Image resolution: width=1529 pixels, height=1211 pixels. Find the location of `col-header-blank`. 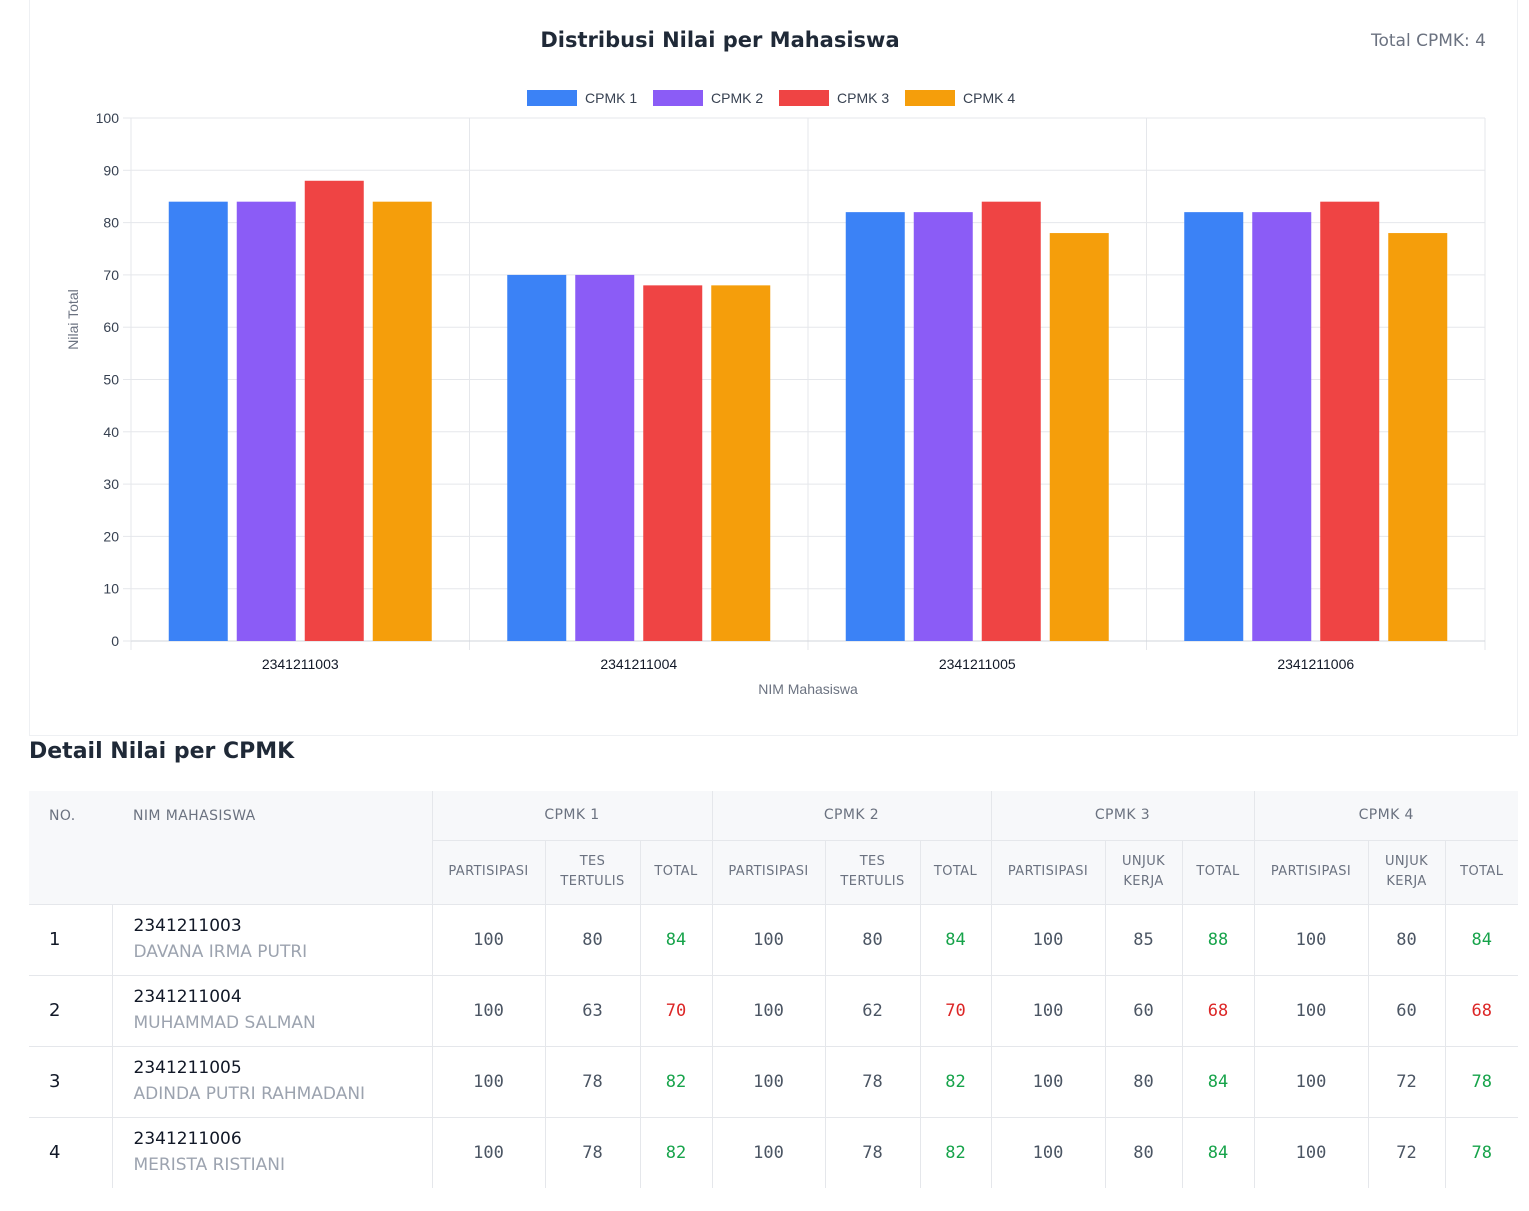

col-header-blank is located at coordinates (70, 872).